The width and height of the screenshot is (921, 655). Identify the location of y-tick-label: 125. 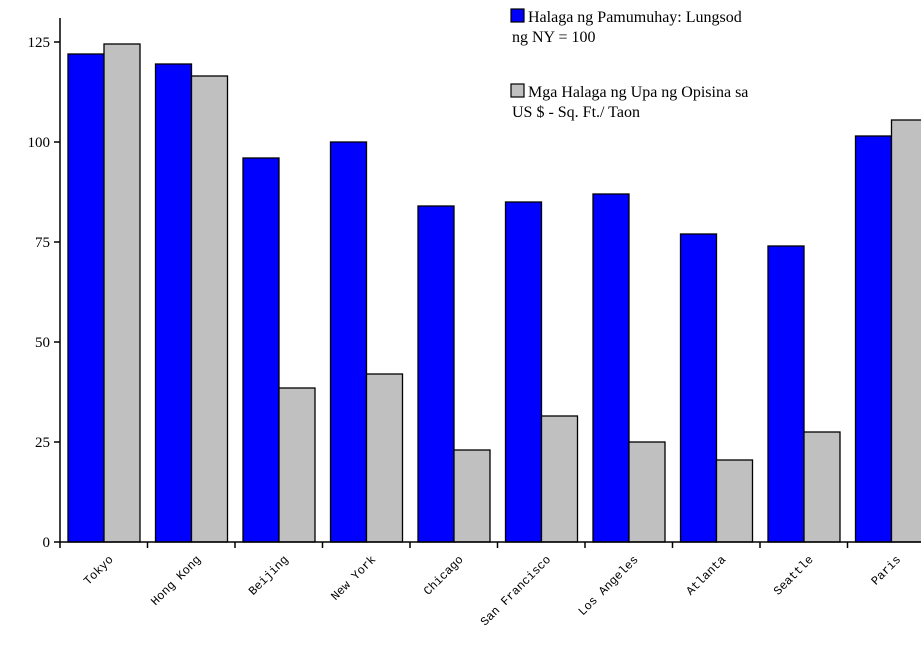
(39, 43).